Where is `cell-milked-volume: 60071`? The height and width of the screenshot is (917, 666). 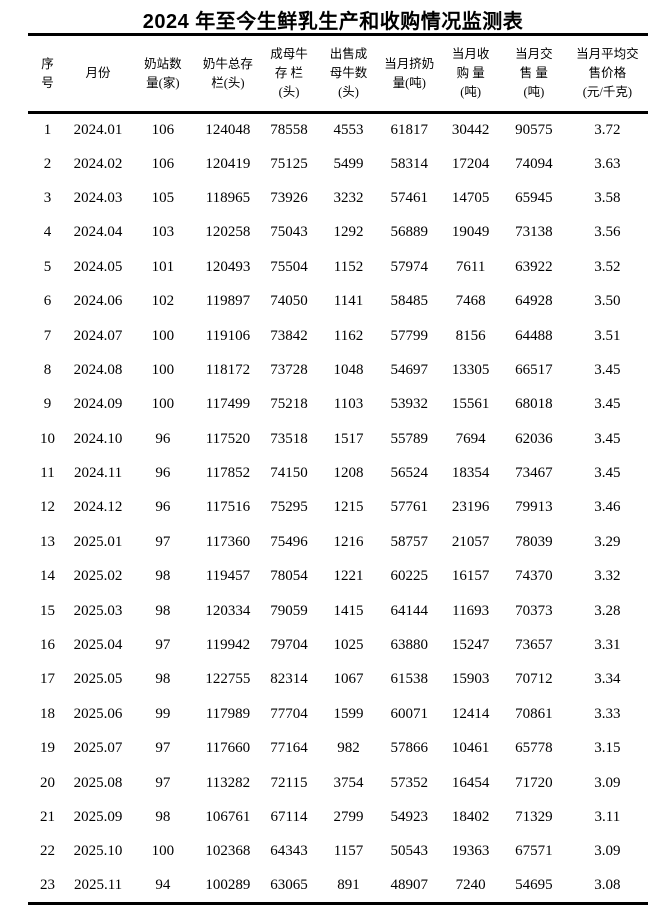 cell-milked-volume: 60071 is located at coordinates (409, 713).